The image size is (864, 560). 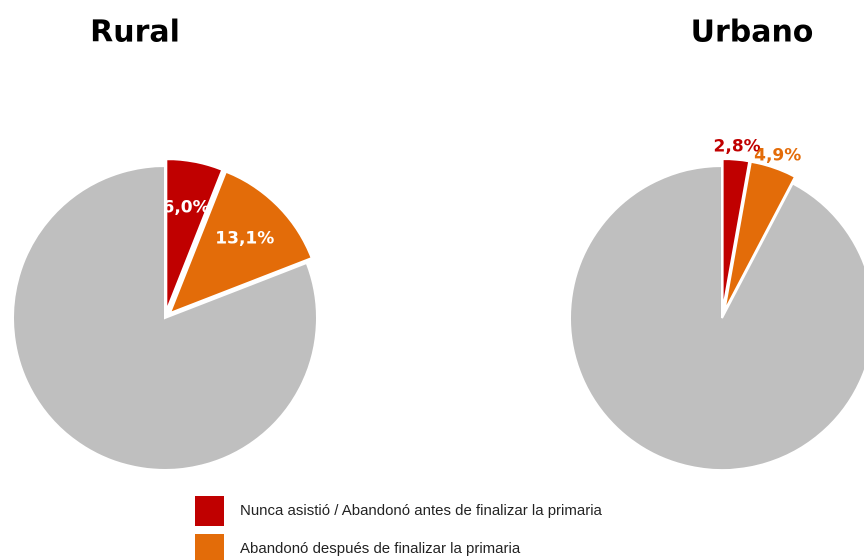 I want to click on value-label: 6,0%, so click(x=185, y=208).